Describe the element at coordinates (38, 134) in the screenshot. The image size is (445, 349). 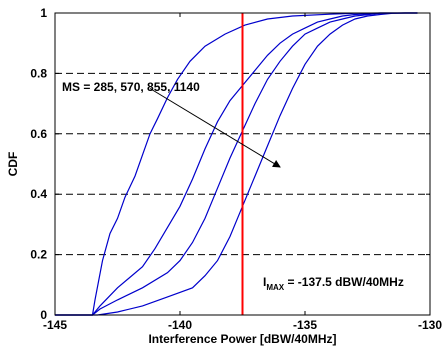
I see `y-tick-label-3: 0.6` at that location.